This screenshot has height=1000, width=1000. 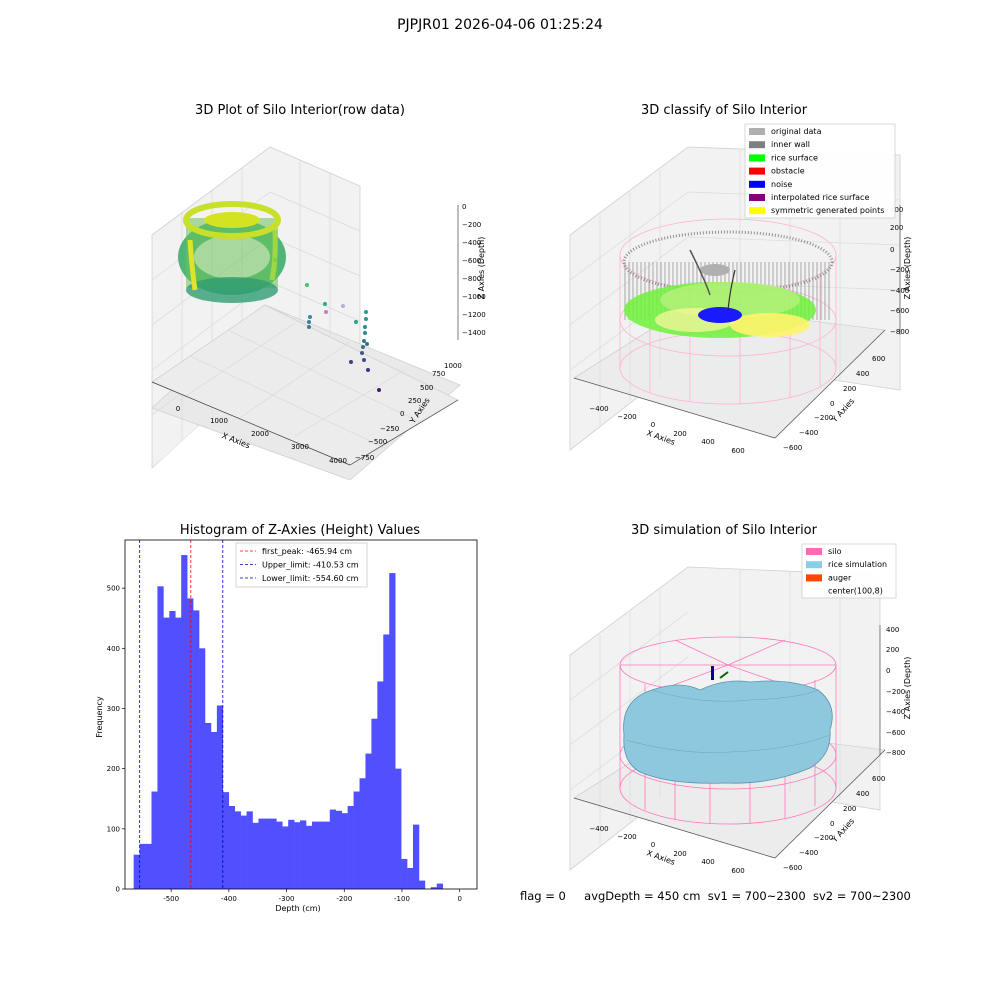 What do you see at coordinates (598, 409) in the screenshot?
I see `classify-xtick: −400` at bounding box center [598, 409].